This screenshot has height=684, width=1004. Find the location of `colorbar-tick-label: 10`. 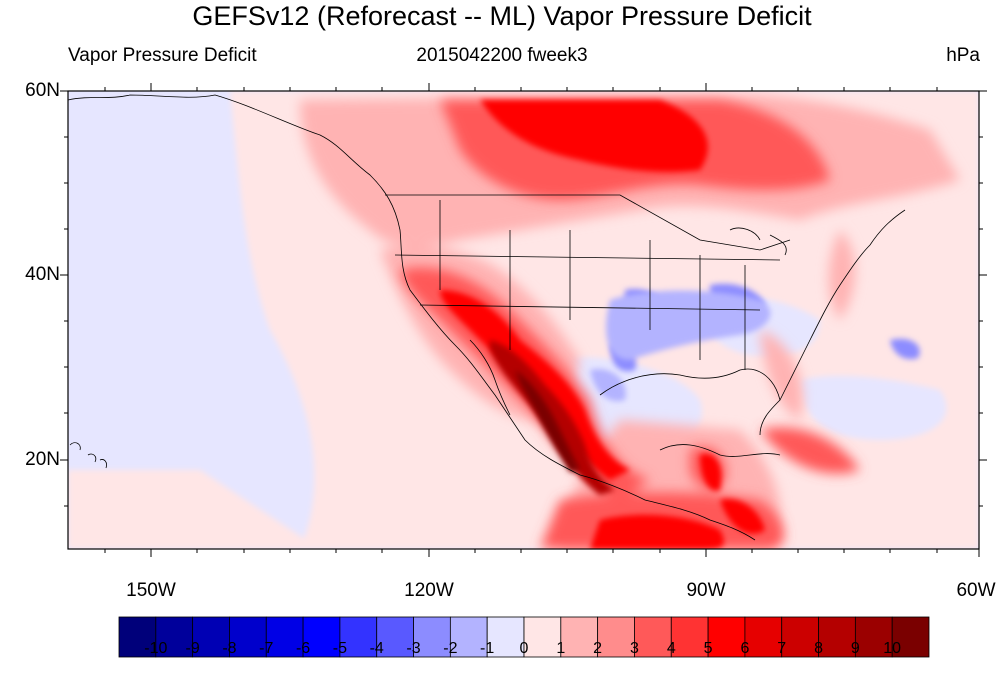

colorbar-tick-label: 10 is located at coordinates (892, 648).